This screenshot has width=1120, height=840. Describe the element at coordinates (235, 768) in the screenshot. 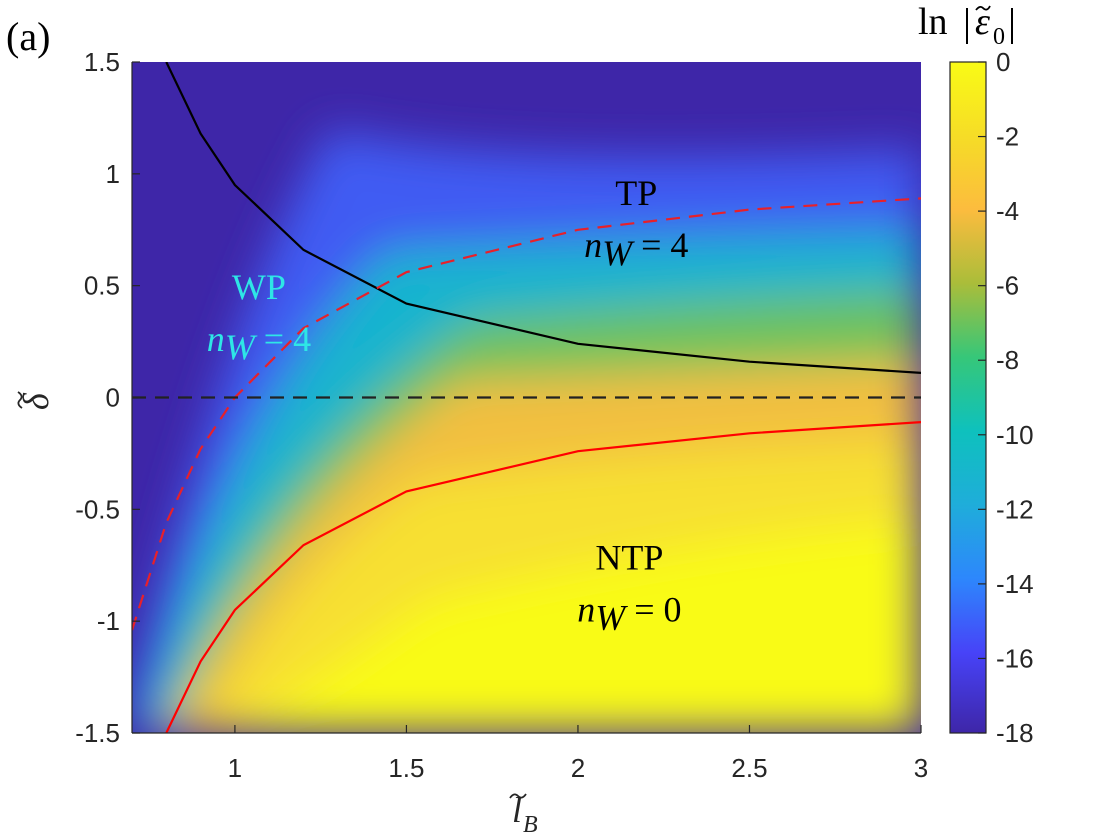

I see `x-tick-label: 1` at that location.